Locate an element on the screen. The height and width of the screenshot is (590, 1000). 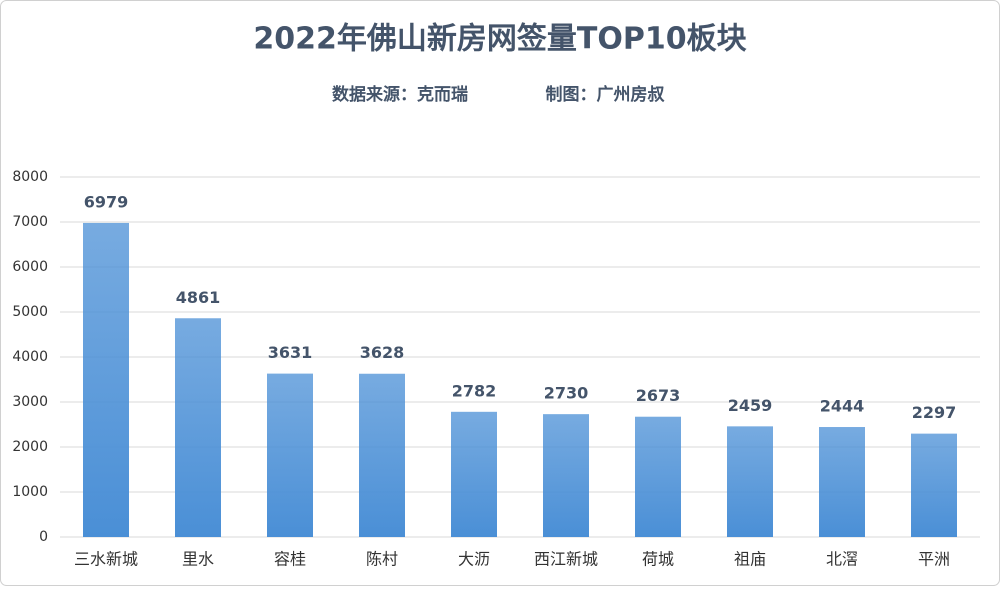
y-tick-label: 1000 is located at coordinates (30, 492).